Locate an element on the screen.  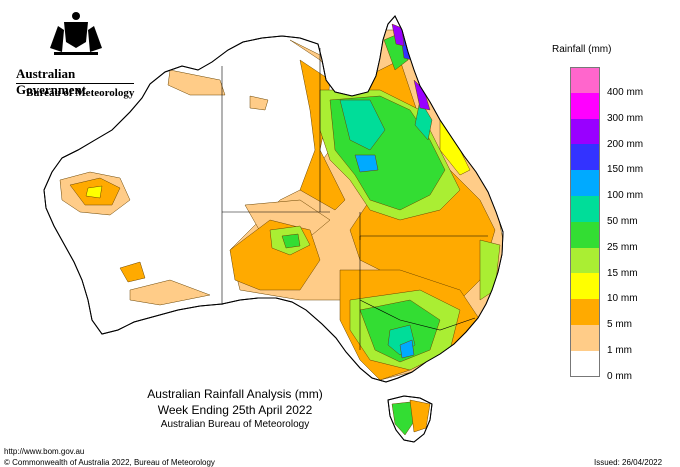
legend-item: 1 mm is located at coordinates (625, 340).